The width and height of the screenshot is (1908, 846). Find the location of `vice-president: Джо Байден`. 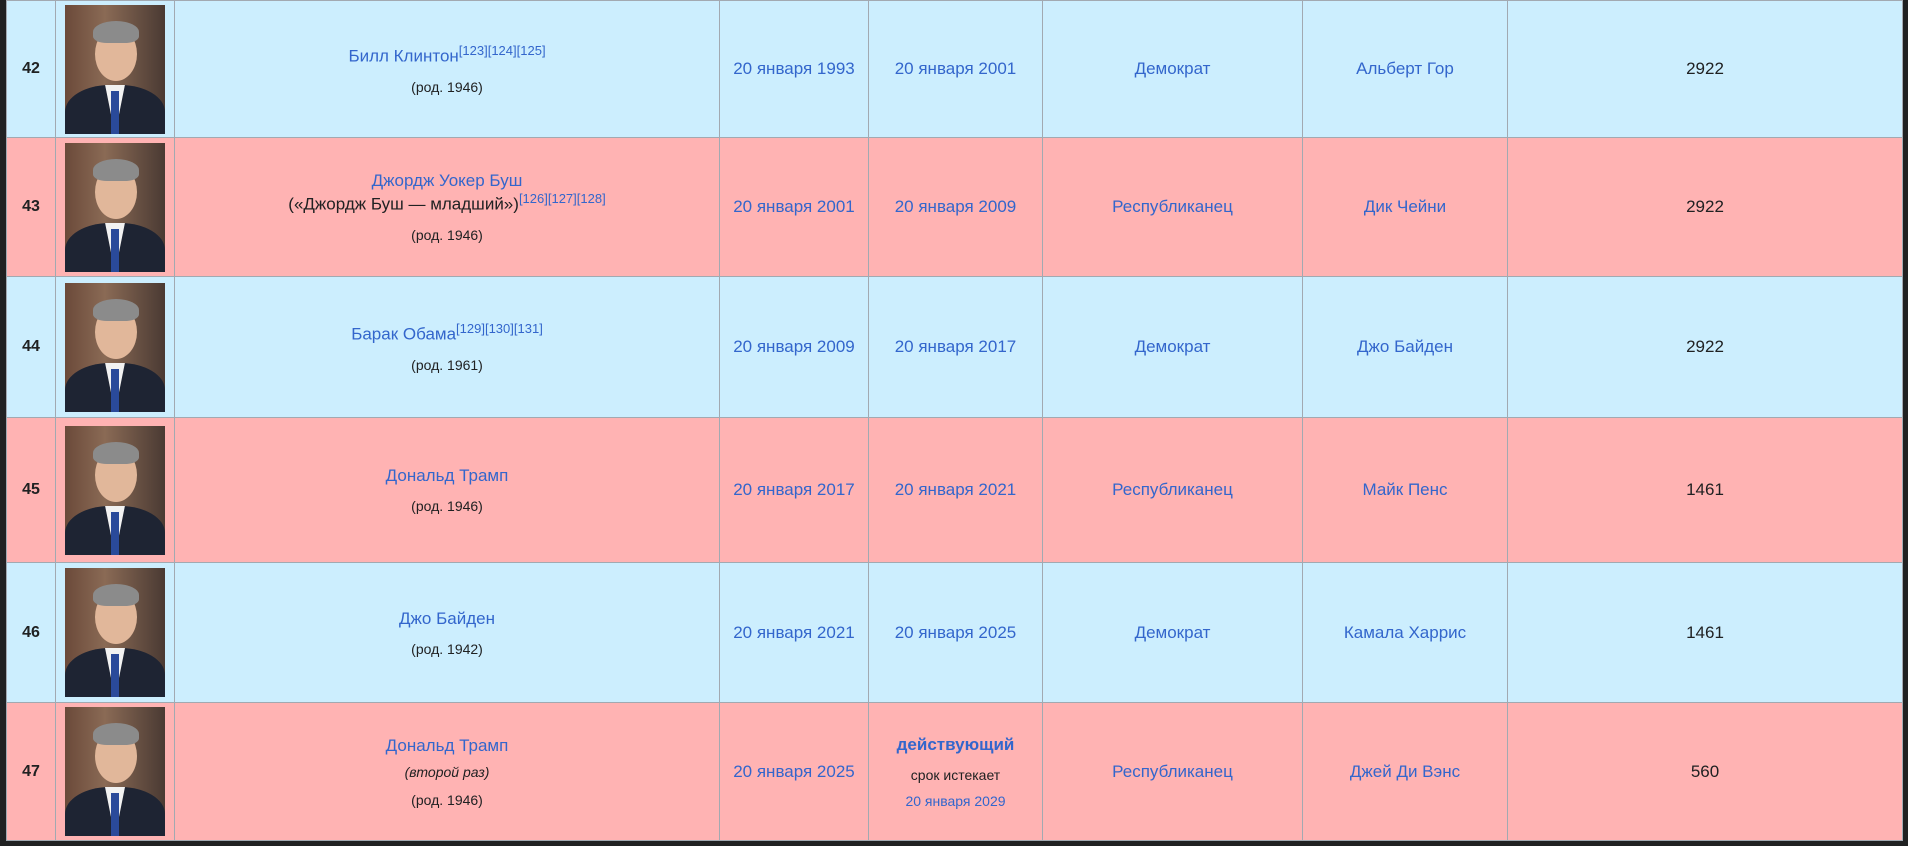

vice-president: Джо Байден is located at coordinates (1405, 346).